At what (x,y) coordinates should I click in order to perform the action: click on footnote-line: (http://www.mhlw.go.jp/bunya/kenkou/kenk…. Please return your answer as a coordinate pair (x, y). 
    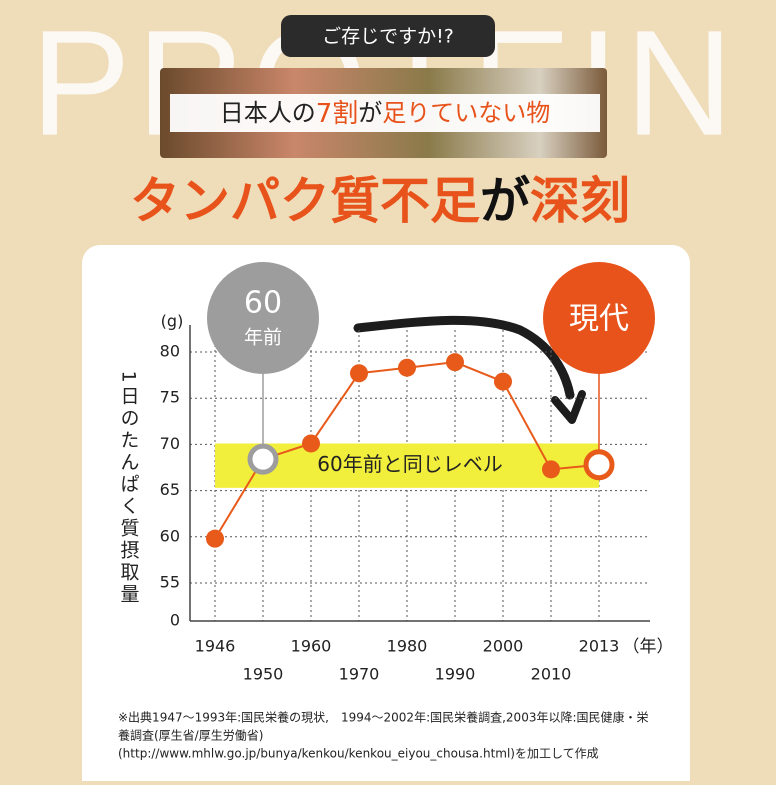
    Looking at the image, I should click on (358, 754).